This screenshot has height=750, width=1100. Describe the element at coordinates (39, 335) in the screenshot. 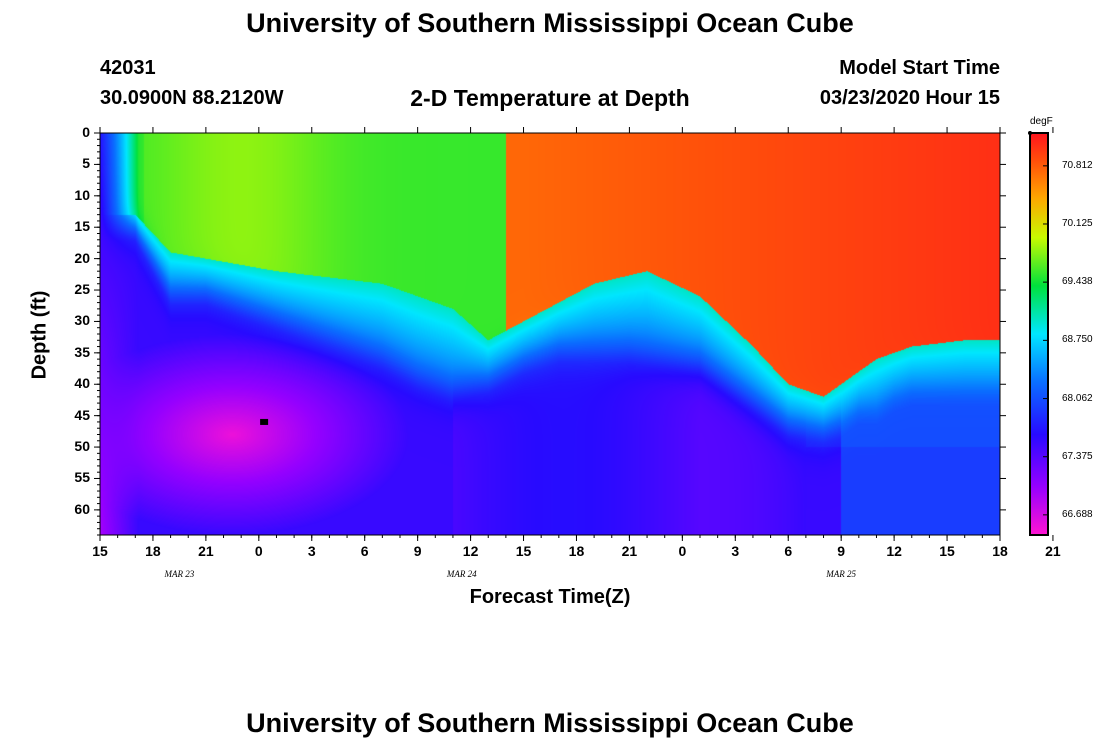

I see `y-axis-label: Depth (ft)` at that location.